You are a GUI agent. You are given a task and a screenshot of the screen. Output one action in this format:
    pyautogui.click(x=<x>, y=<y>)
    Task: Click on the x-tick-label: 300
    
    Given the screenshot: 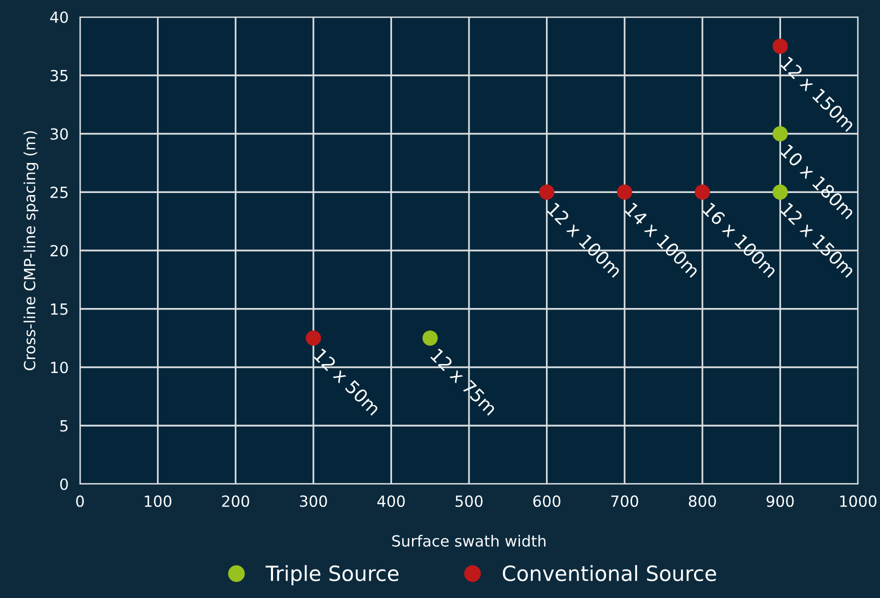 What is the action you would take?
    pyautogui.click(x=313, y=501)
    